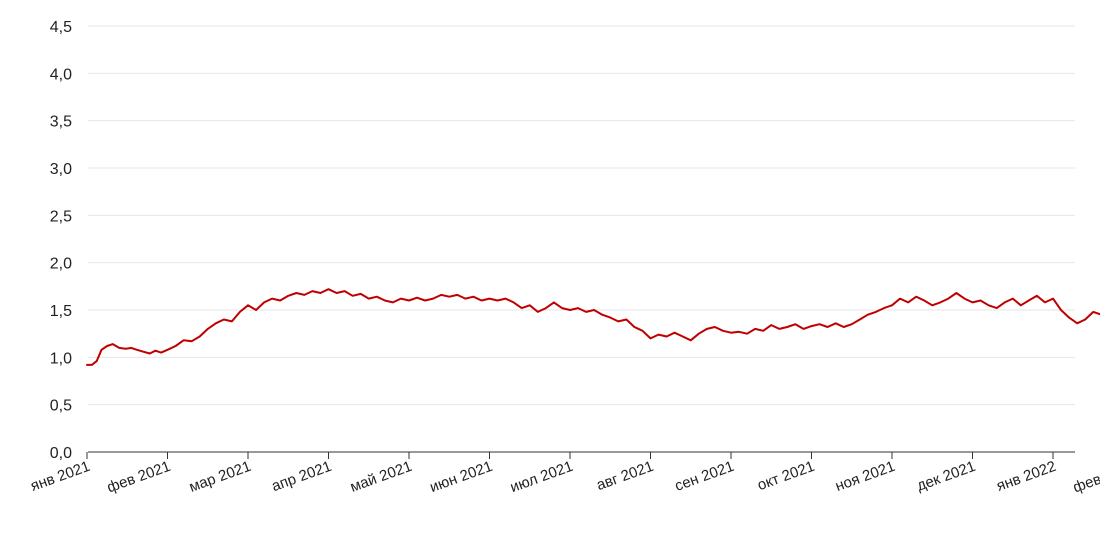  I want to click on y-tick-label: 3,0, so click(61, 169).